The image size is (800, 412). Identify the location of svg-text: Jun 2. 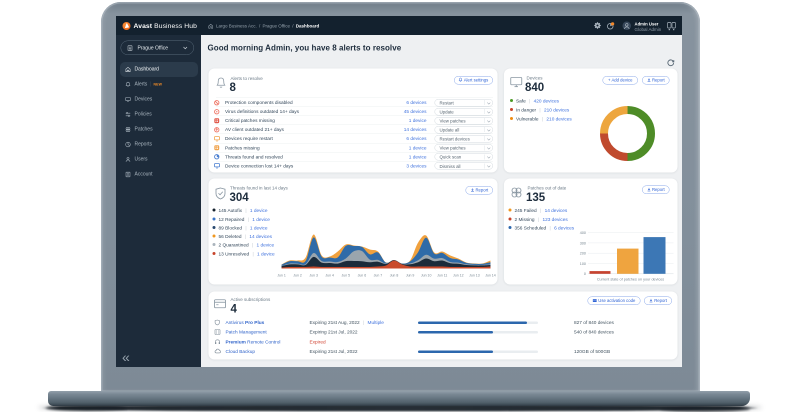
(297, 275).